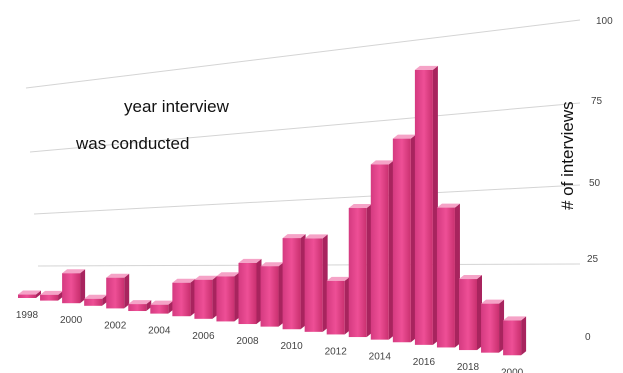 The width and height of the screenshot is (623, 373). I want to click on x-tick-label: 2018, so click(468, 367).